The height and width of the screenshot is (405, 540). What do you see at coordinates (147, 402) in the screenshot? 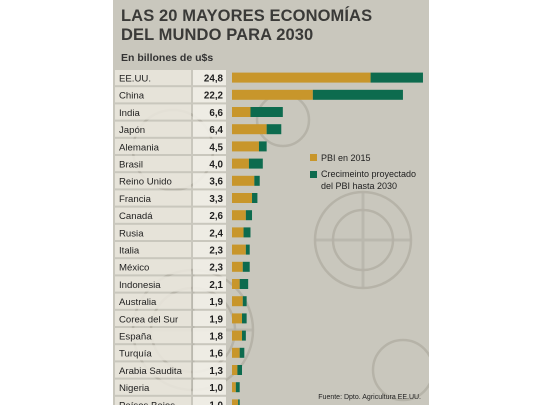
I see `category-label: Países Bajos` at bounding box center [147, 402].